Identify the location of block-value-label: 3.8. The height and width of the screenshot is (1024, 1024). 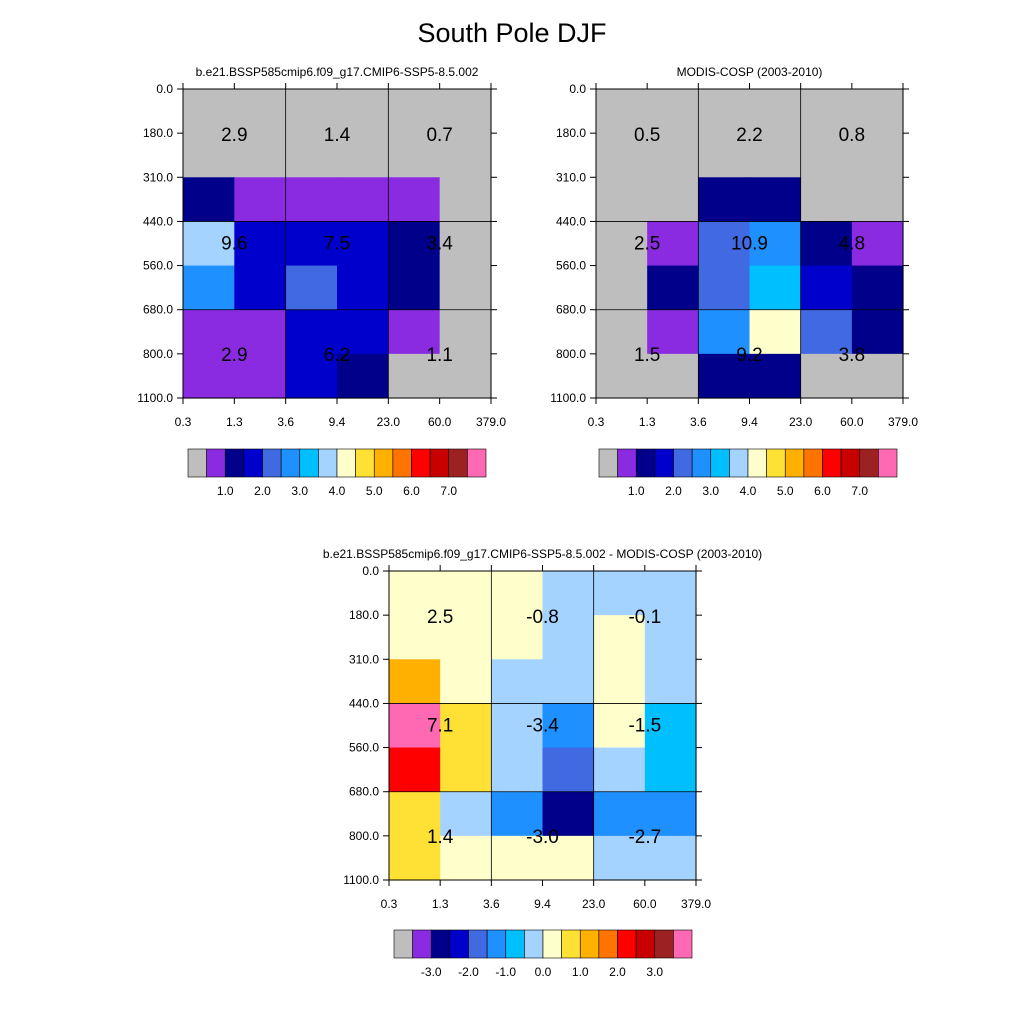
(852, 355).